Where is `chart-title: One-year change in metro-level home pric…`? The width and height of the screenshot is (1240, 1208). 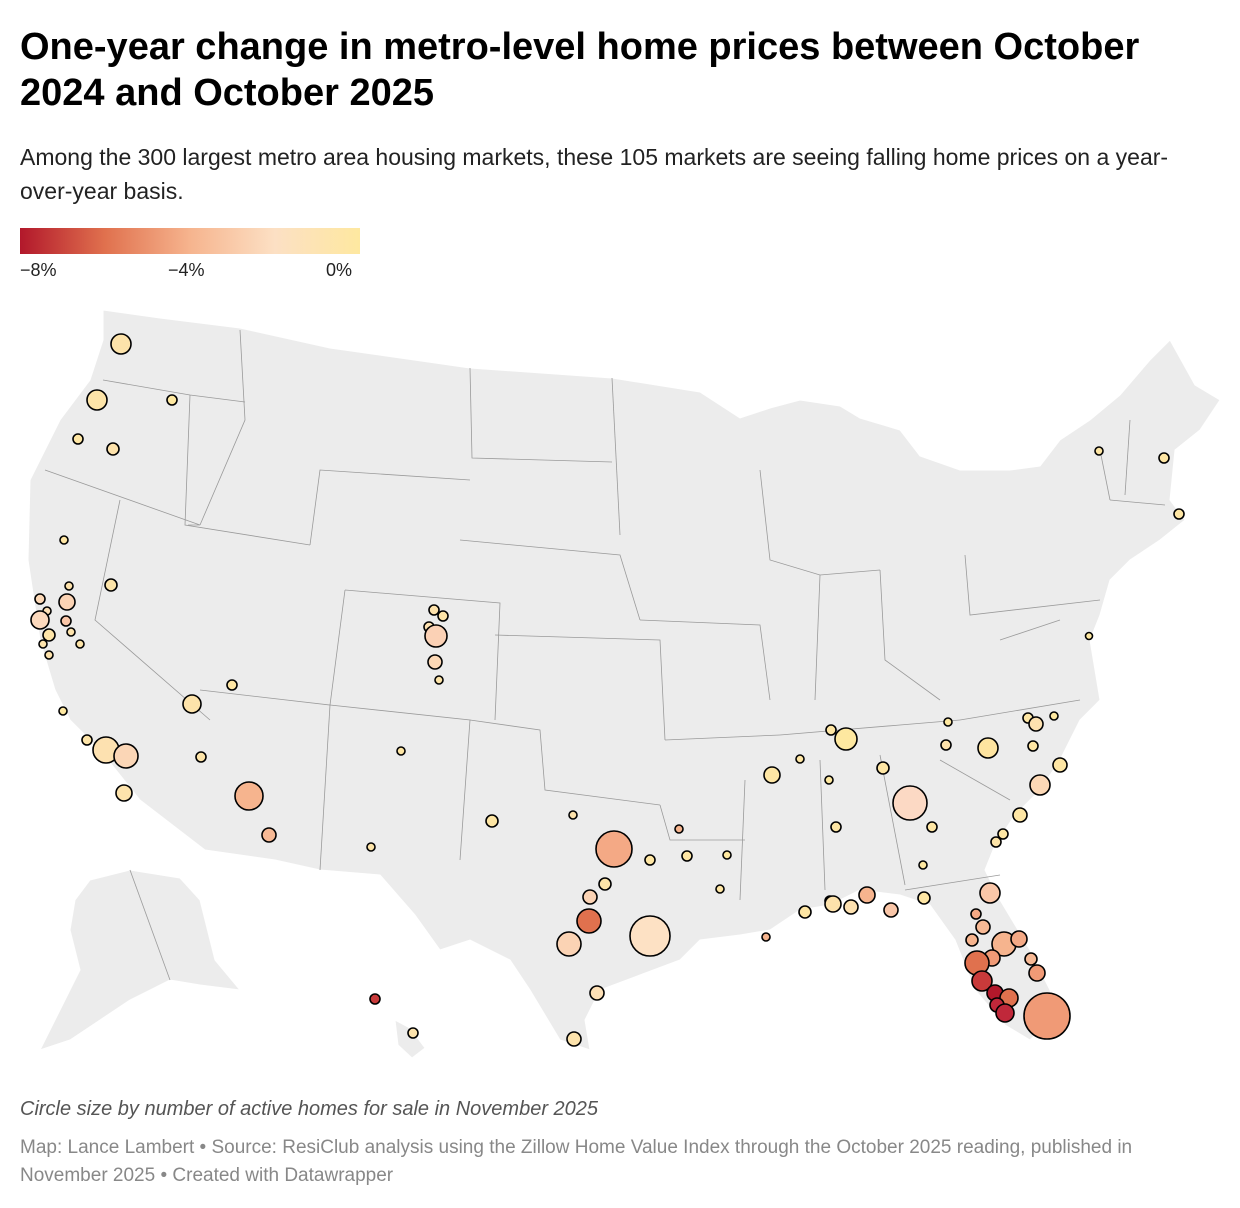
chart-title: One-year change in metro-level home pric… is located at coordinates (580, 70).